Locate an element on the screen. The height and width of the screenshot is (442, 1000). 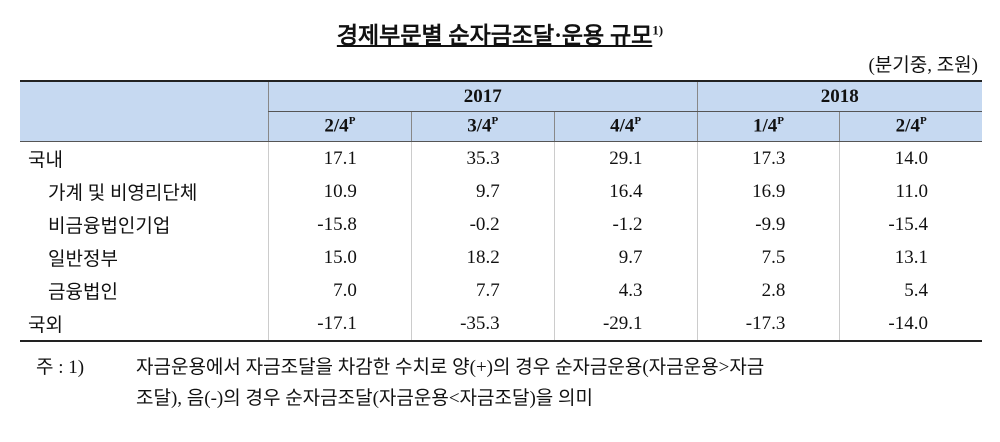
cell-value: 16.4 is located at coordinates (625, 191).